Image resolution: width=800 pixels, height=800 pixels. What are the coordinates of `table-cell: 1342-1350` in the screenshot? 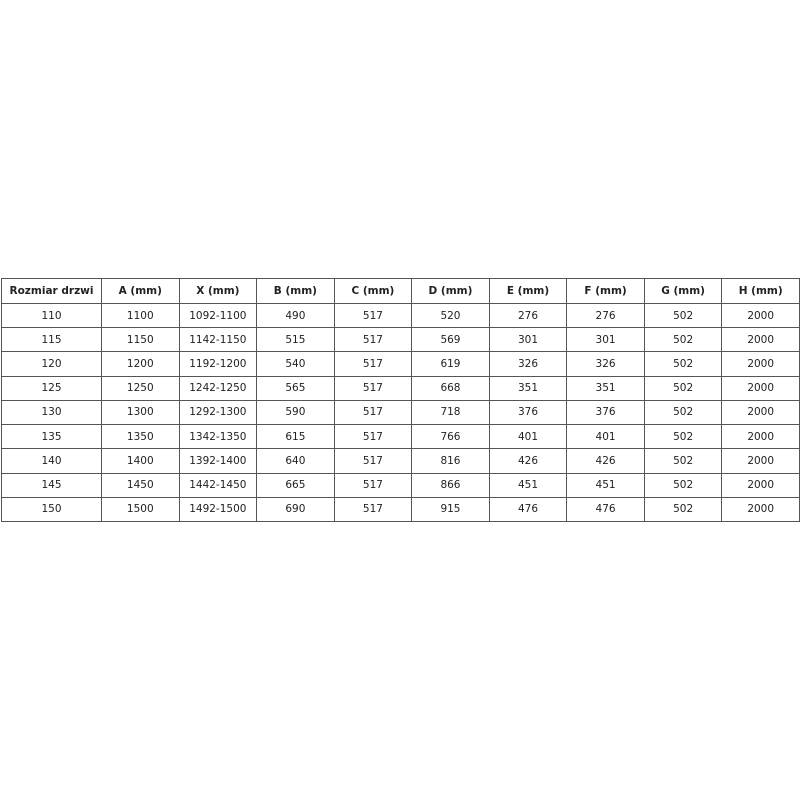 It's located at (218, 437).